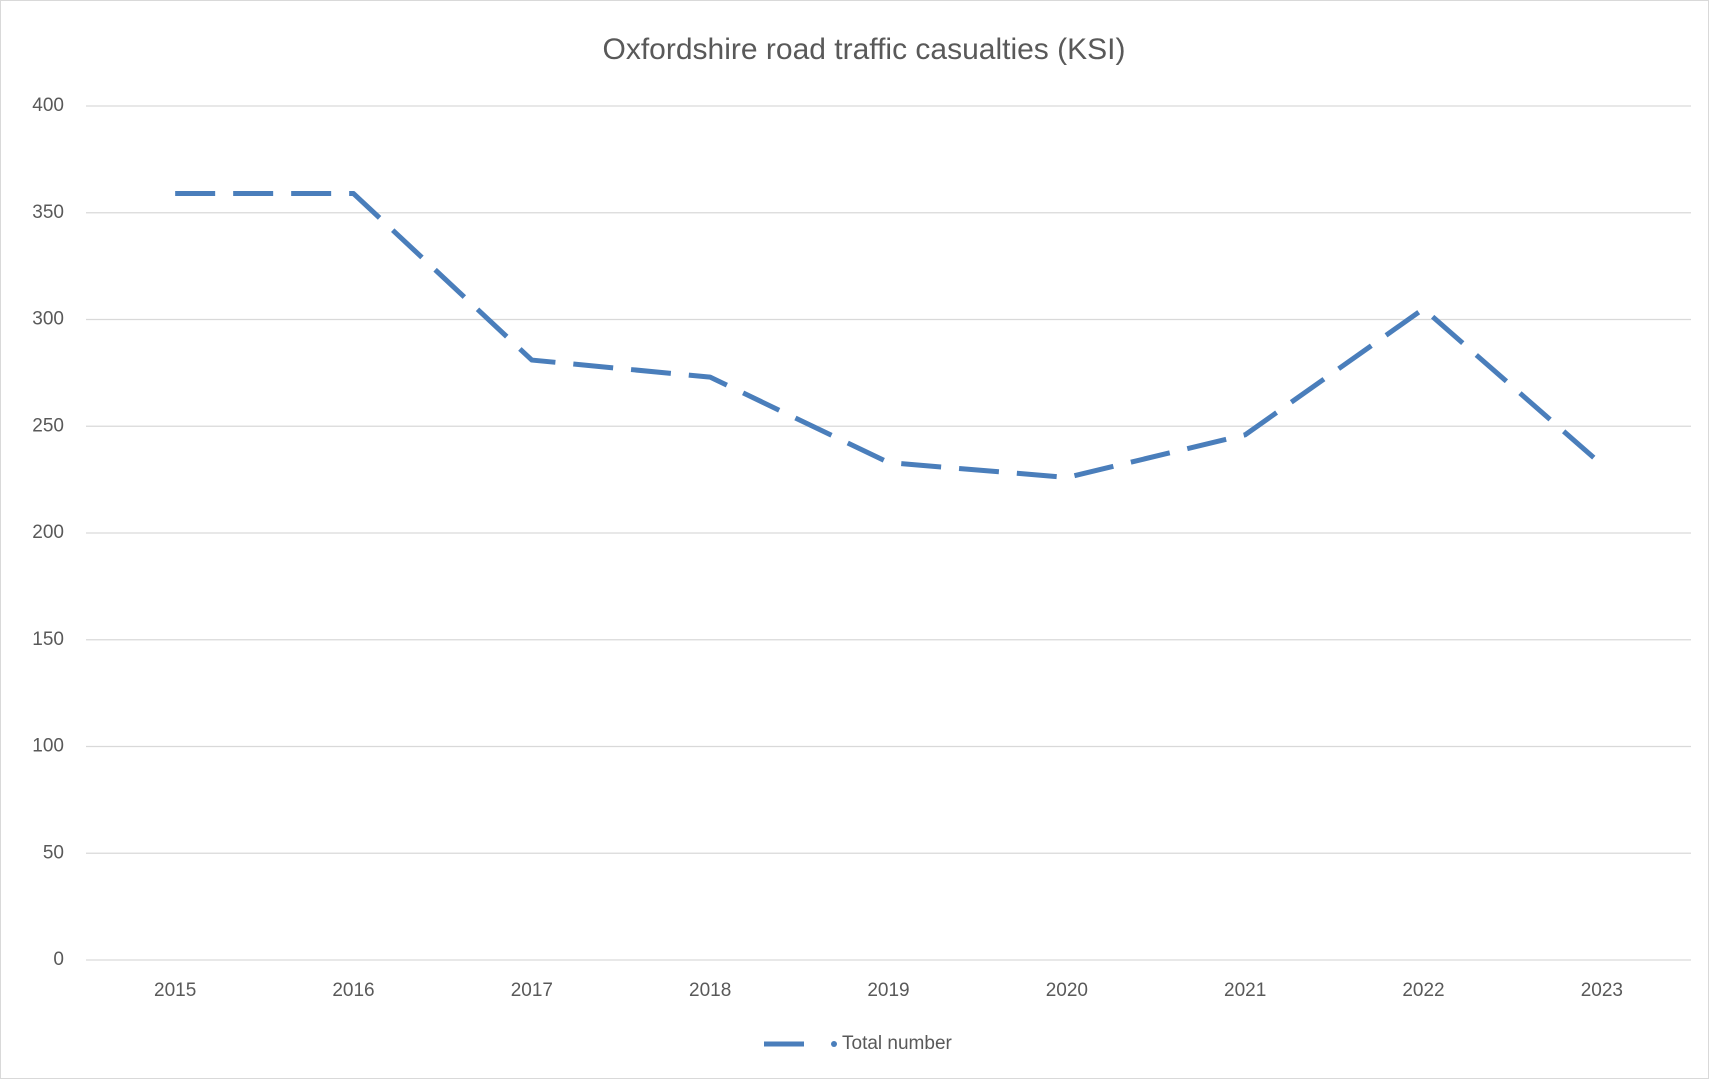 This screenshot has width=1709, height=1079. Describe the element at coordinates (48, 532) in the screenshot. I see `y-tick-label: 200` at that location.